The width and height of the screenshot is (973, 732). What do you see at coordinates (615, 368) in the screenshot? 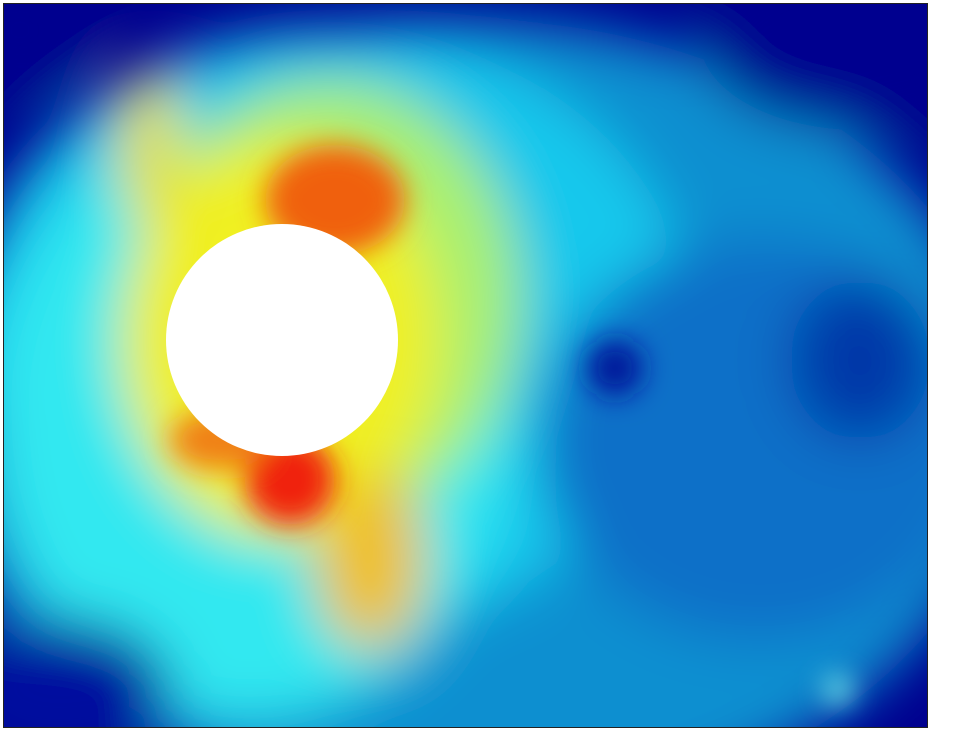
I see `dark-spot` at bounding box center [615, 368].